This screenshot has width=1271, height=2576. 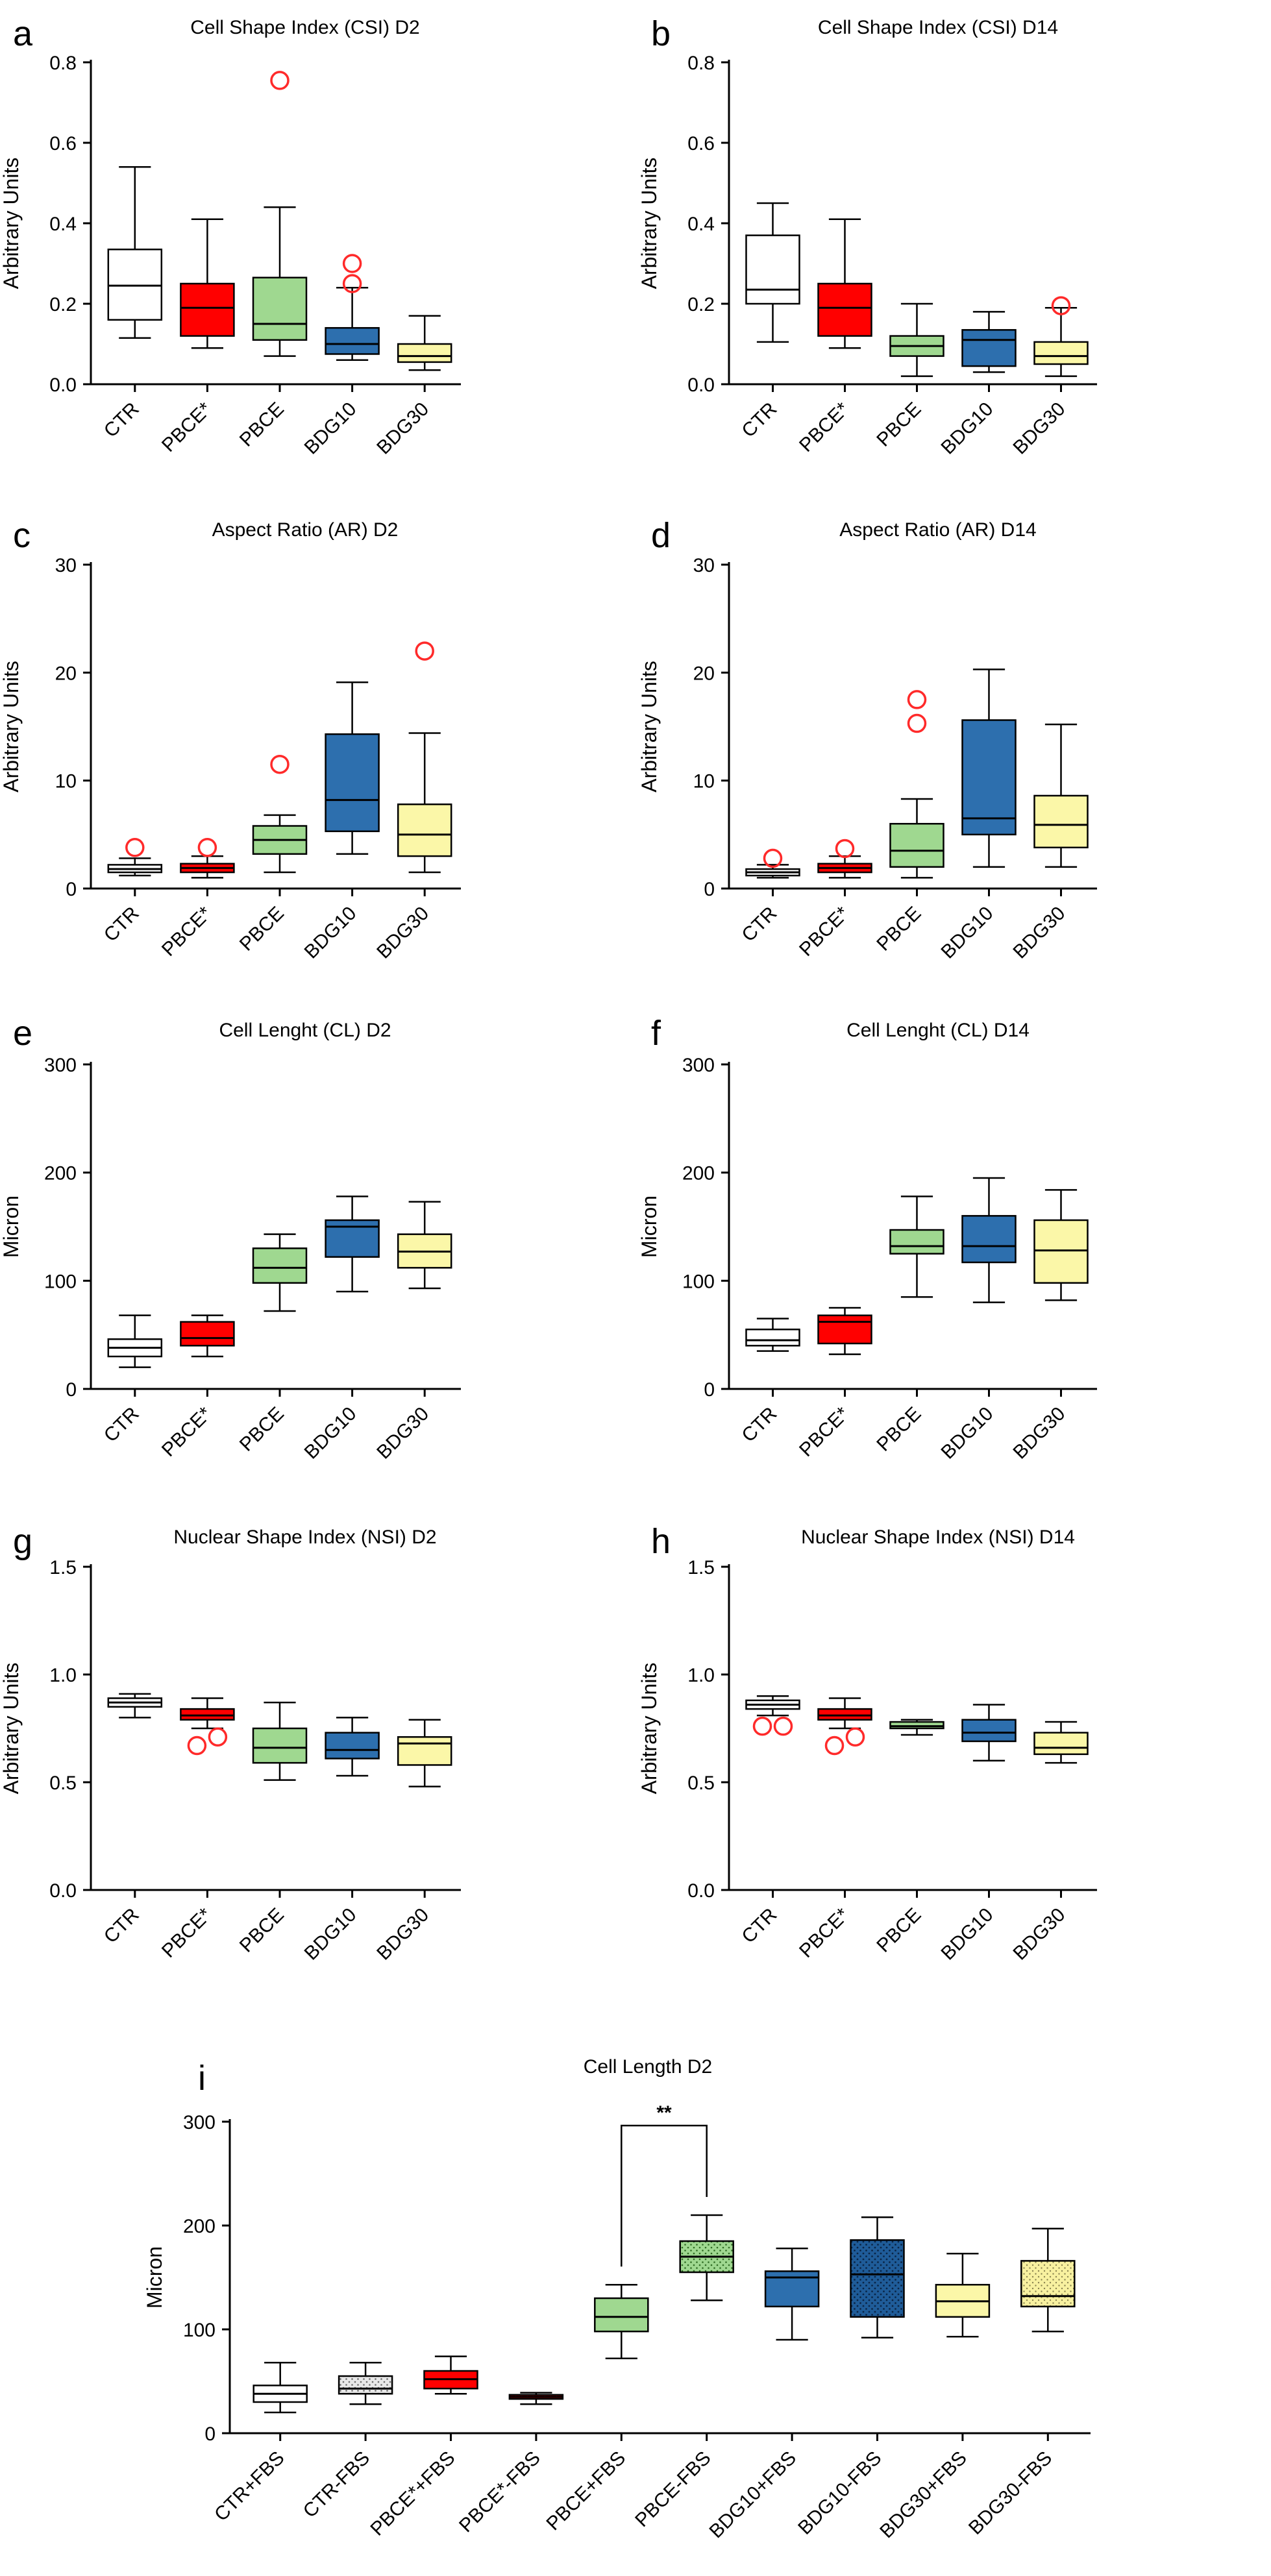 I want to click on y-tick-label: 0.4, so click(x=701, y=224).